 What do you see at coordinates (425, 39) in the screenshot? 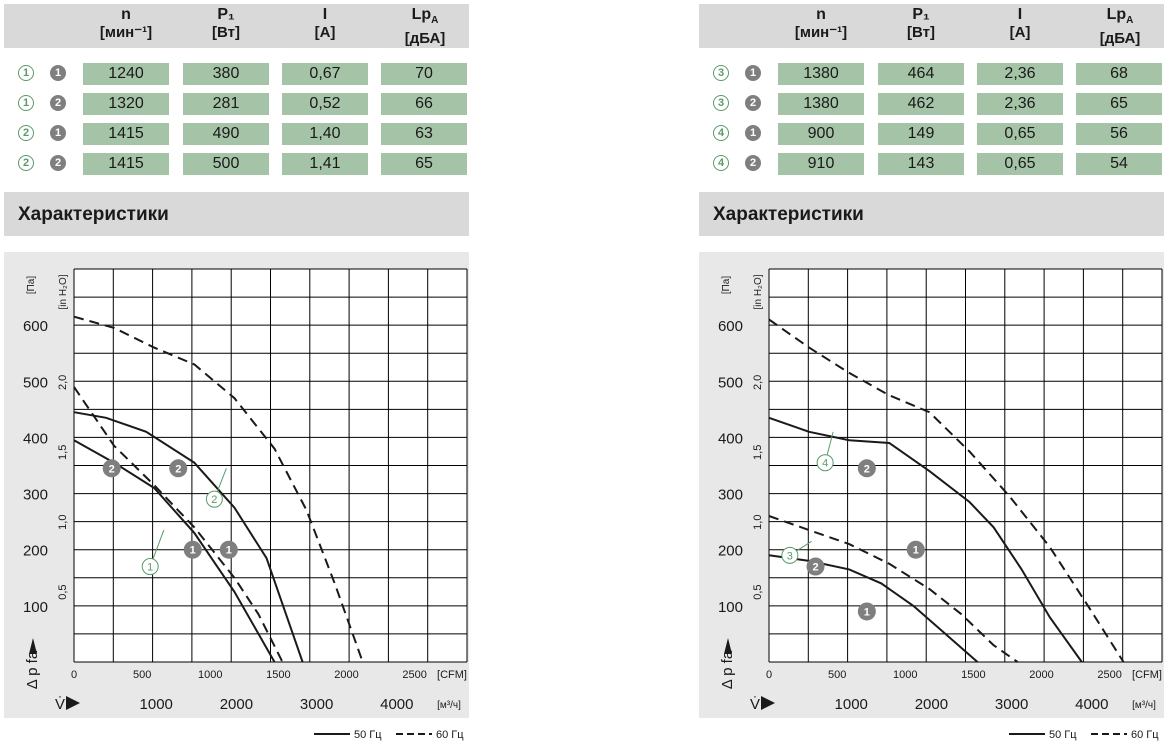
I see `header-unit: [дБА]` at bounding box center [425, 39].